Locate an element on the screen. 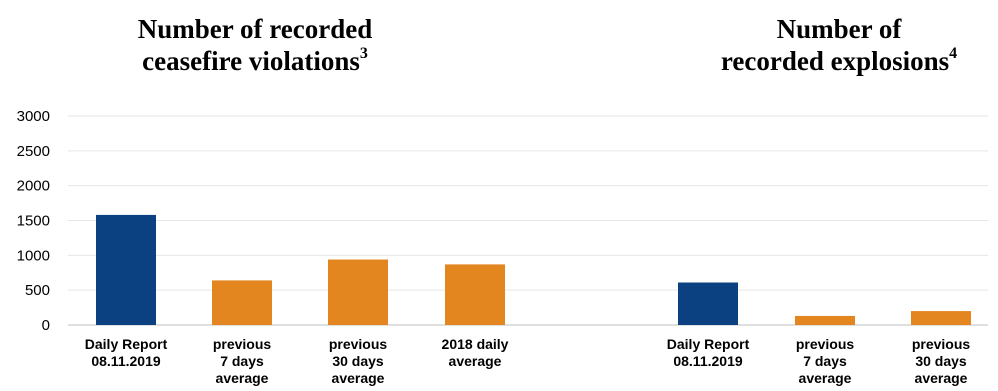 The image size is (998, 391). y-tick-label: 3000 is located at coordinates (33, 116).